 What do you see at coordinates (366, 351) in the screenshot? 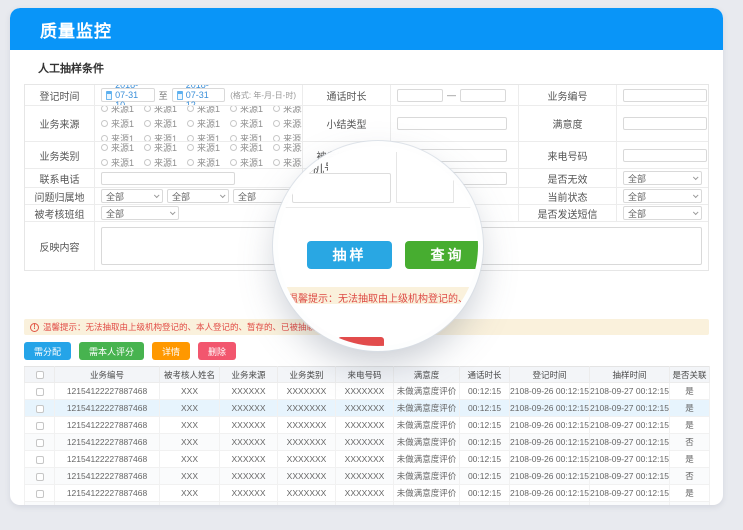
I see `toolbar: 需分配 需本人评分 详情 删除` at bounding box center [366, 351].